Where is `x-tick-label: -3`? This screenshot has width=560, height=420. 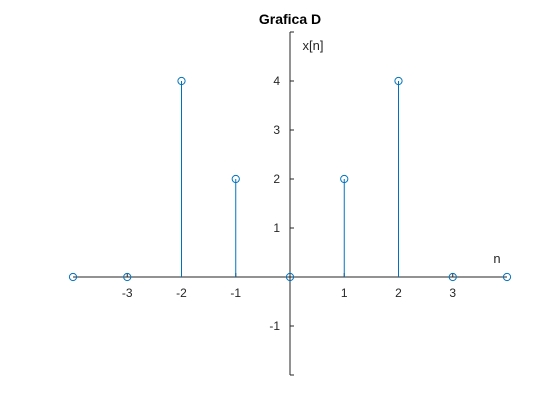
x-tick-label: -3 is located at coordinates (127, 293).